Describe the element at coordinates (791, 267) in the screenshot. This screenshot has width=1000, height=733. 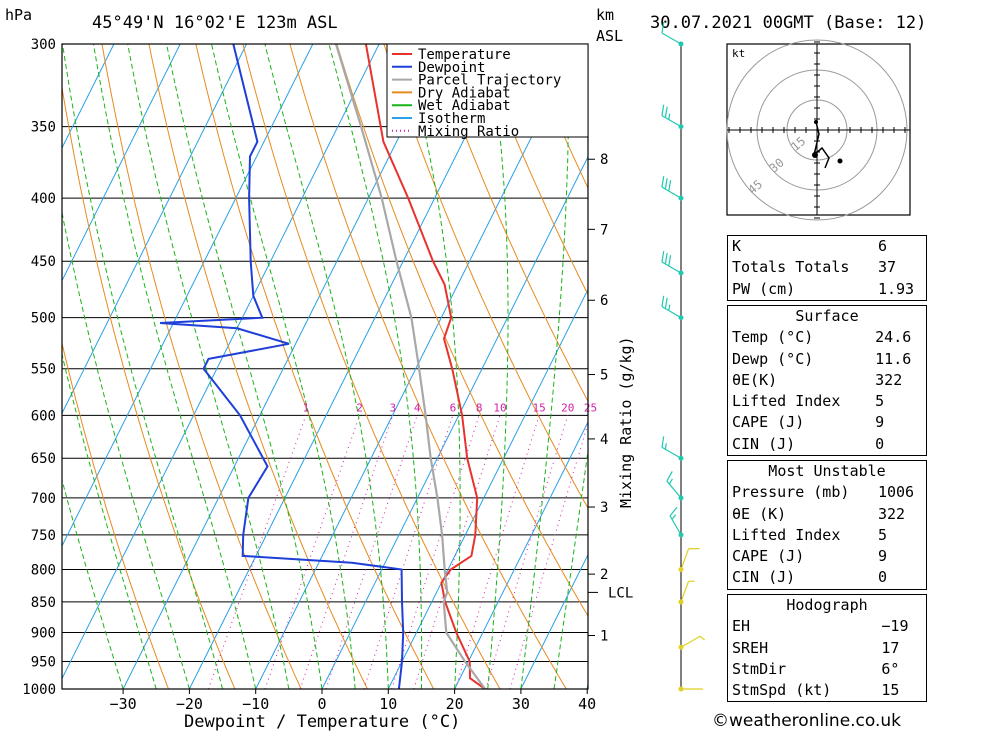
I see `index-label: Totals Totals` at that location.